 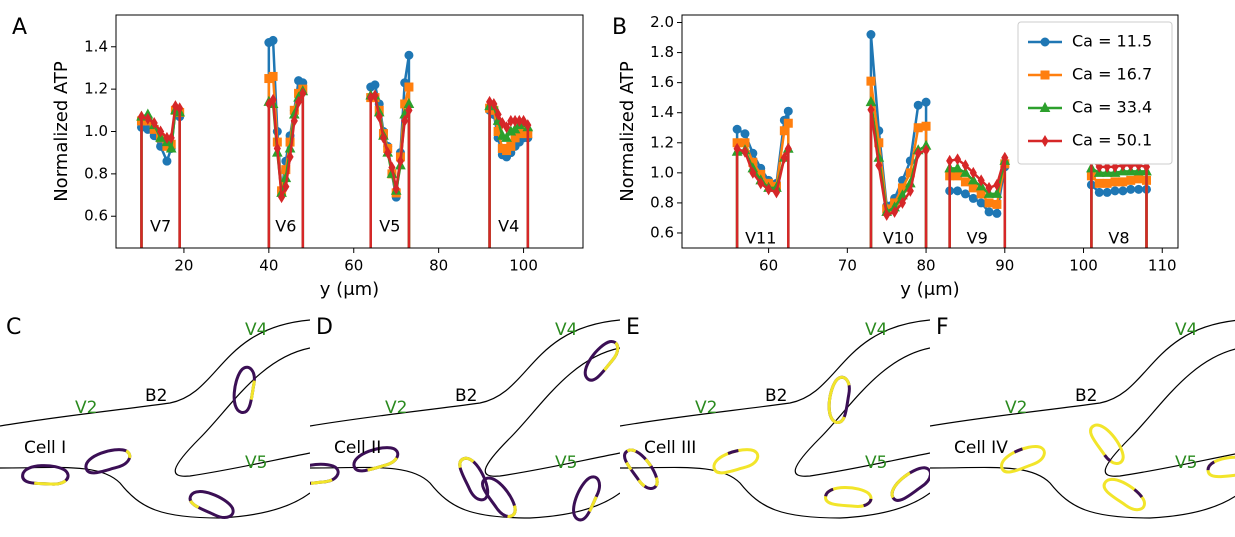 I want to click on diagram-panel: C V4 V2 B2 Cell I V5, so click(x=155, y=420).